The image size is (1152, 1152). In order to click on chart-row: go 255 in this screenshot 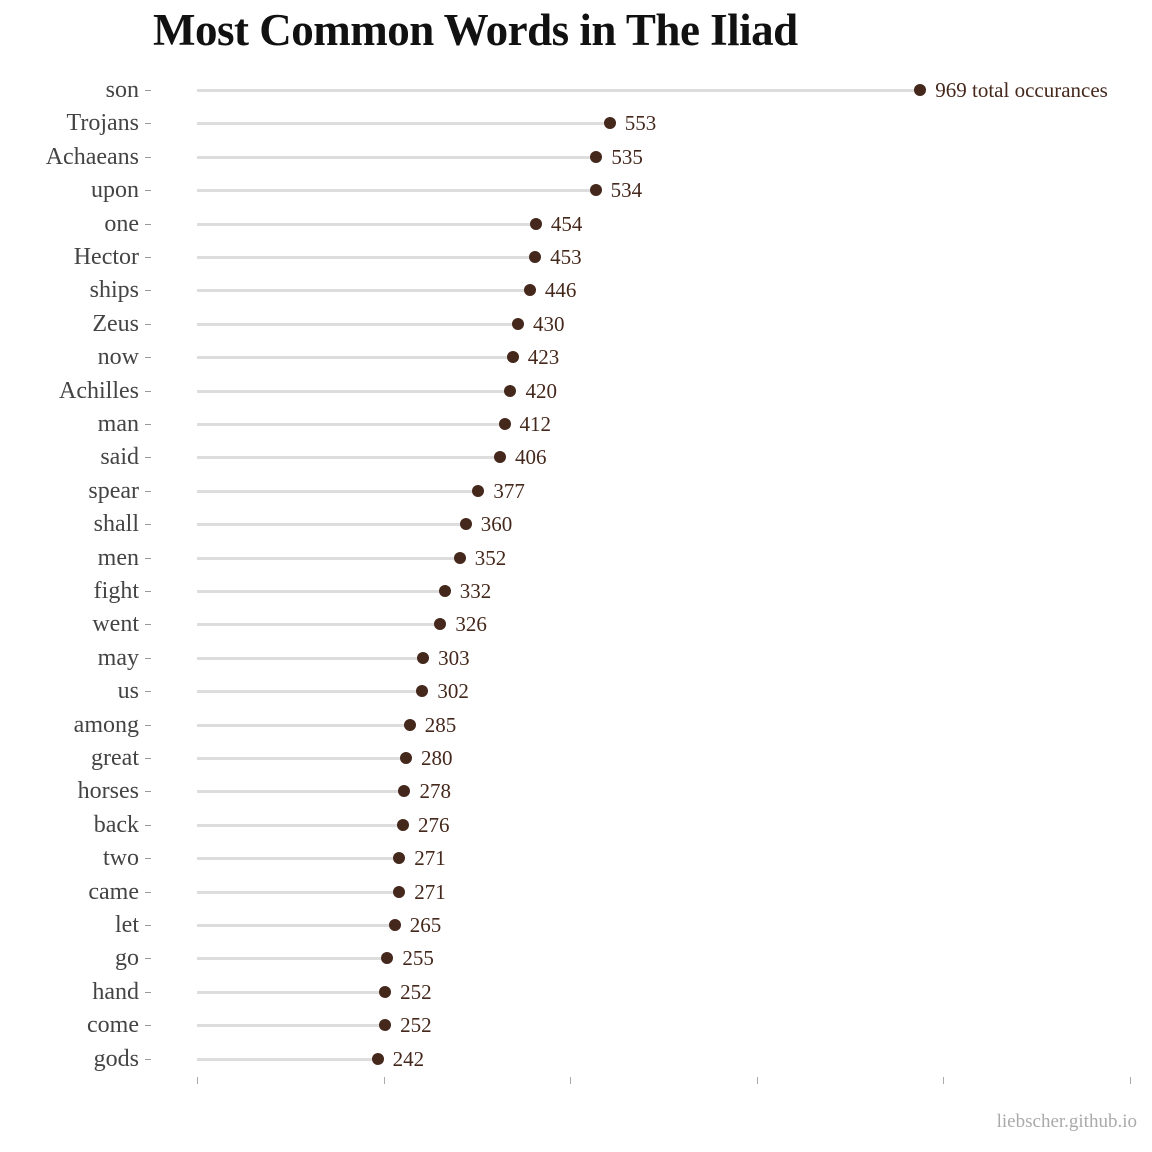, I will do `click(576, 958)`.